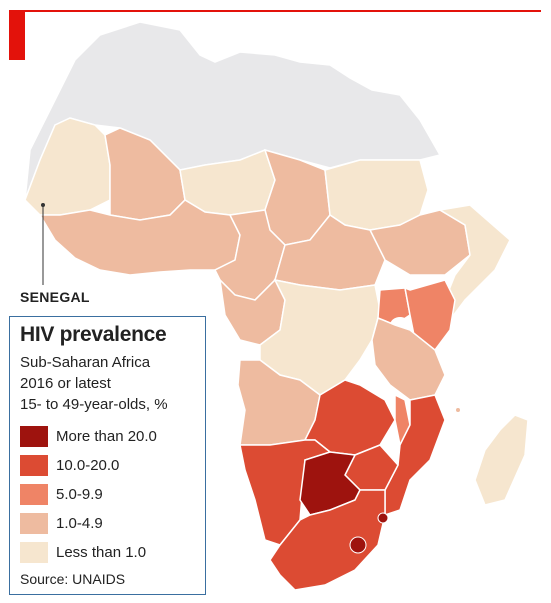 Image resolution: width=551 pixels, height=603 pixels. What do you see at coordinates (358, 545) in the screenshot?
I see `region-lesotho` at bounding box center [358, 545].